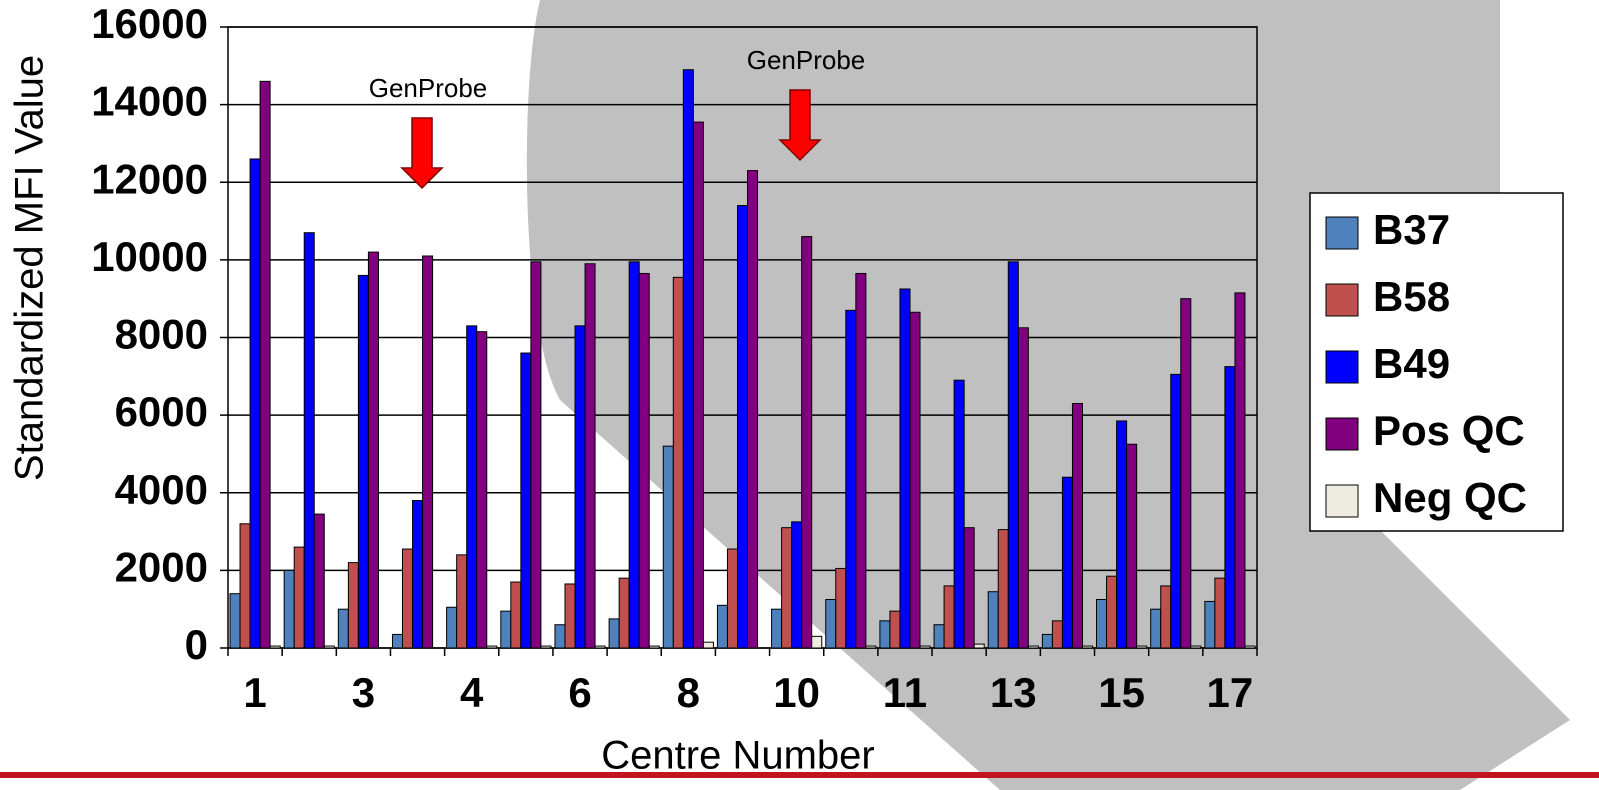 This screenshot has width=1599, height=790. Describe the element at coordinates (161, 489) in the screenshot. I see `y-tick-label: 4000` at that location.